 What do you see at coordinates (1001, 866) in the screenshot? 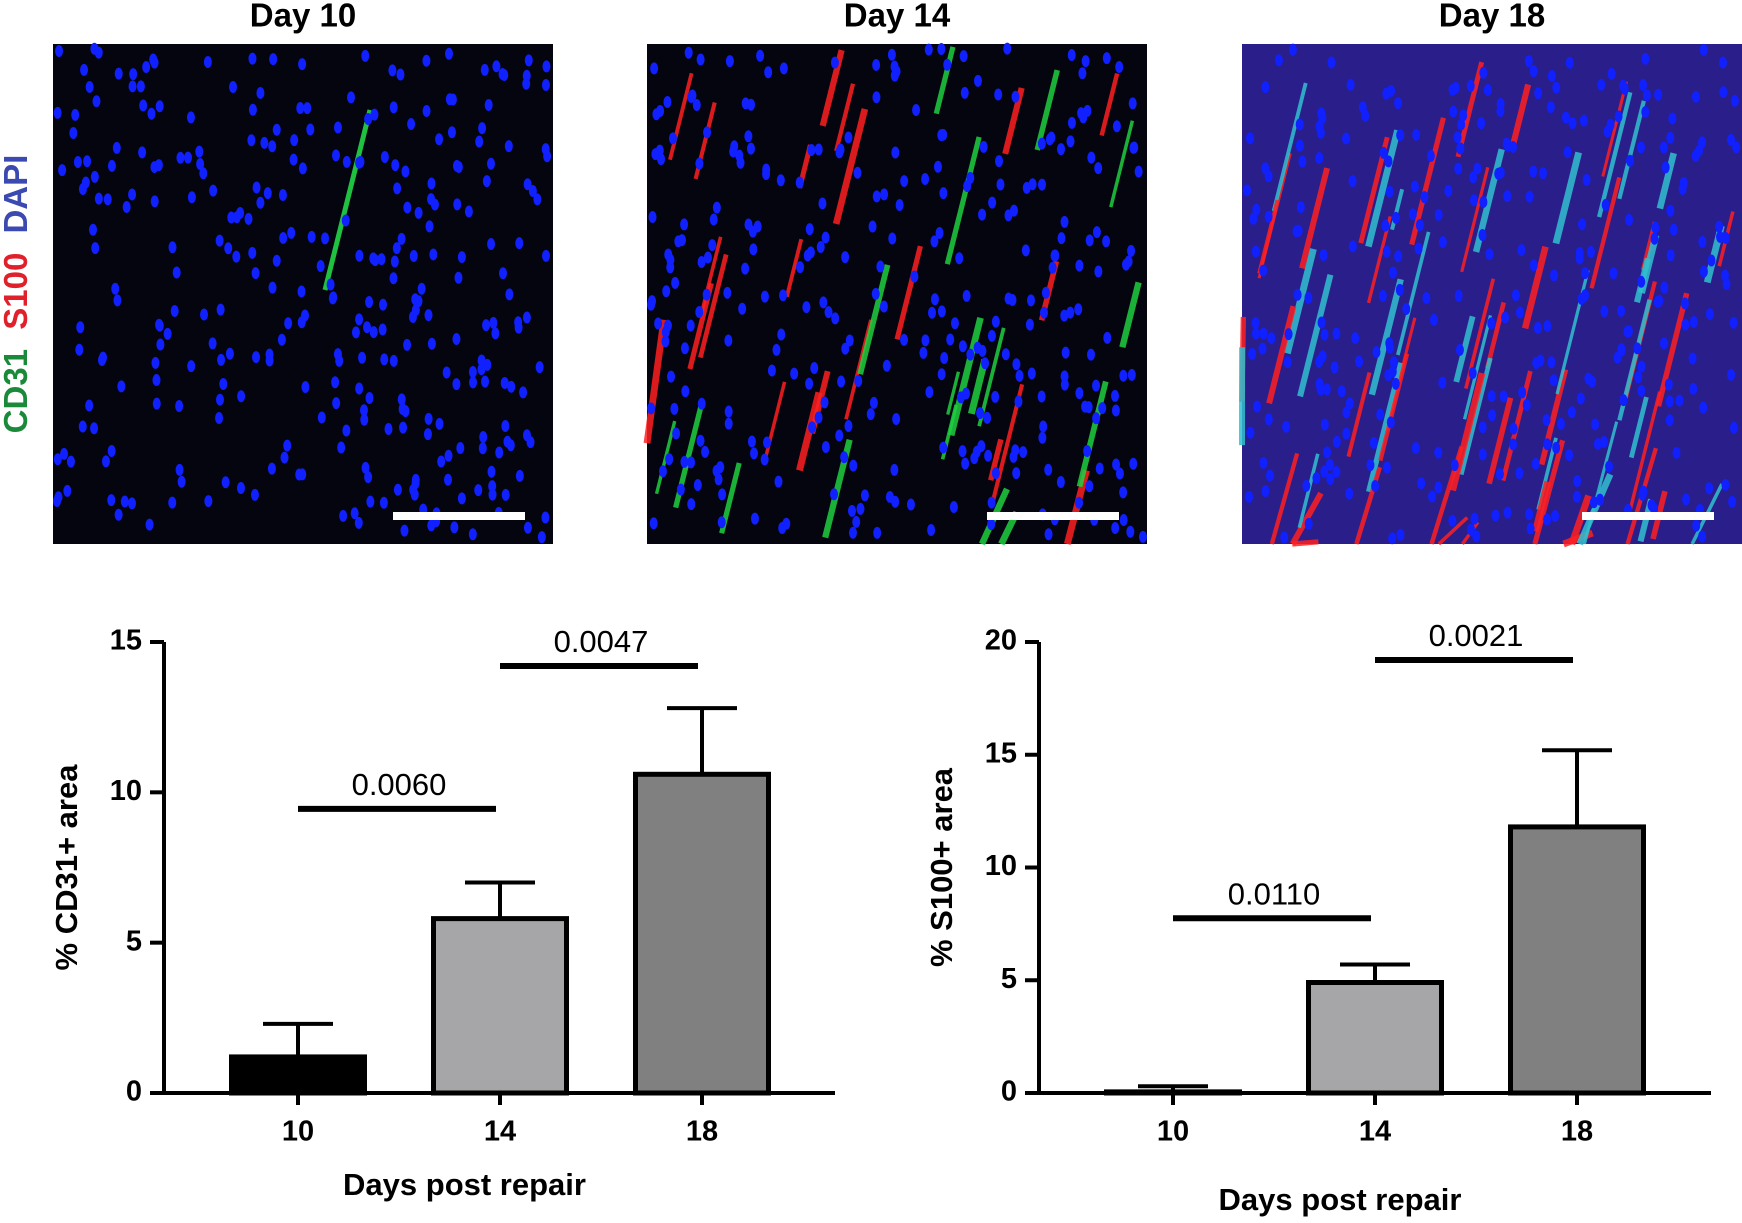
I see `y-tick-label: 10` at bounding box center [1001, 866].